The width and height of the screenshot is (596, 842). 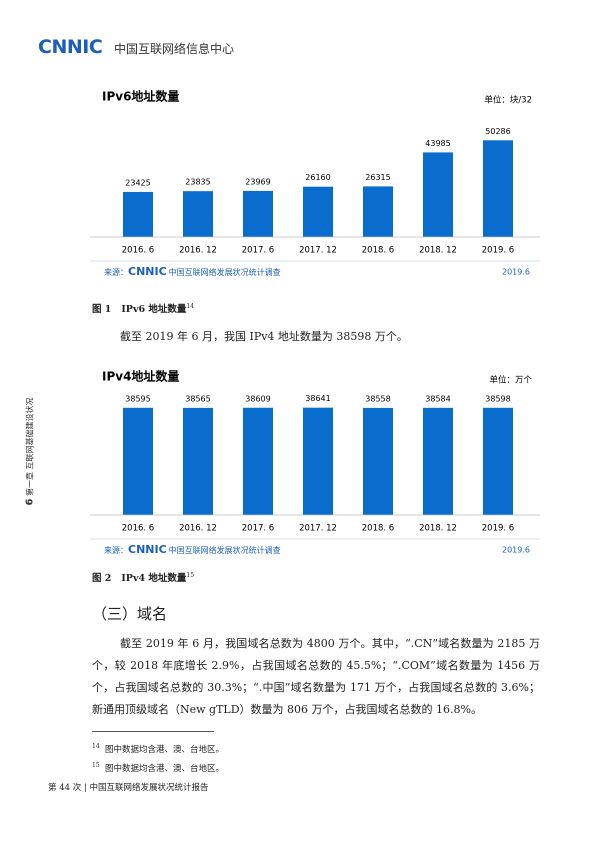 What do you see at coordinates (140, 376) in the screenshot?
I see `chart-title: IPv4地址数量` at bounding box center [140, 376].